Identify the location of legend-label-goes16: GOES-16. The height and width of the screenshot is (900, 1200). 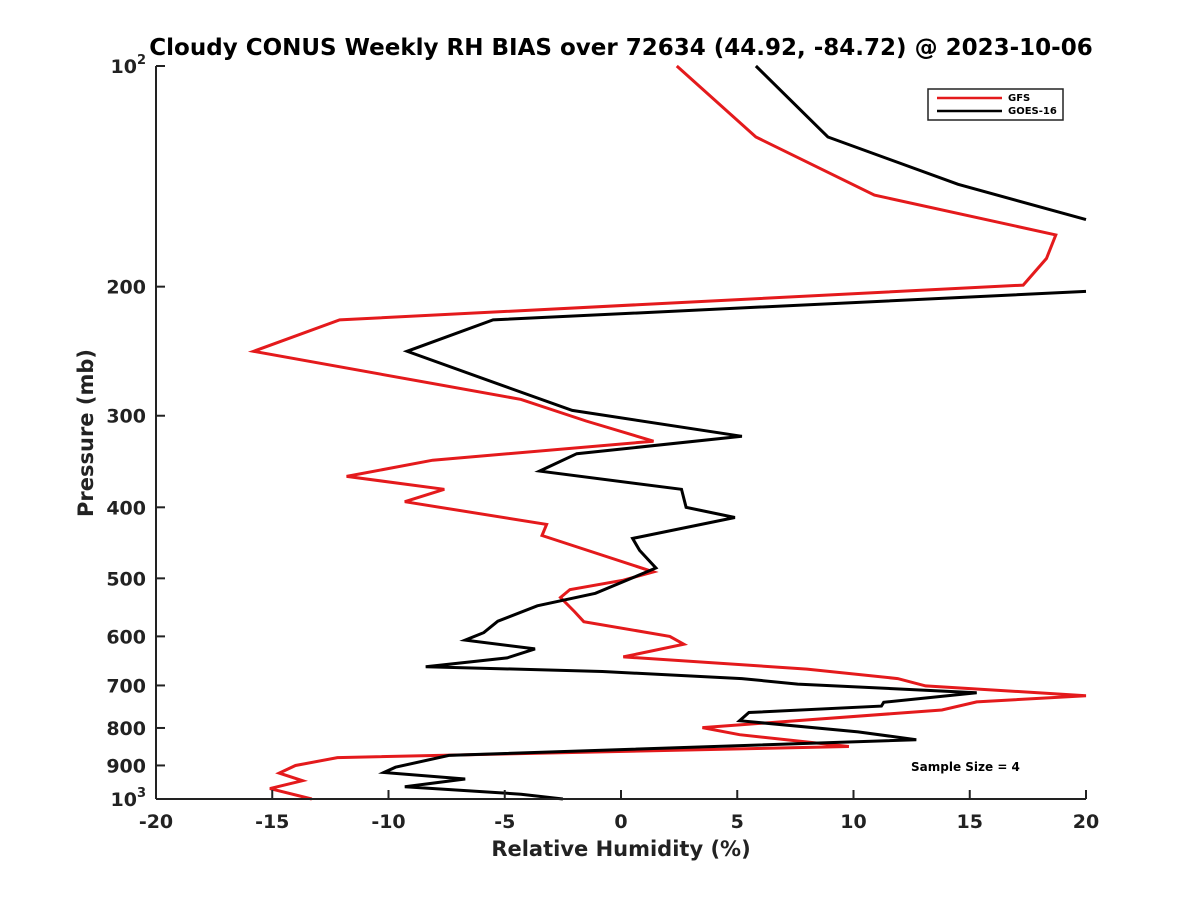
(1032, 111).